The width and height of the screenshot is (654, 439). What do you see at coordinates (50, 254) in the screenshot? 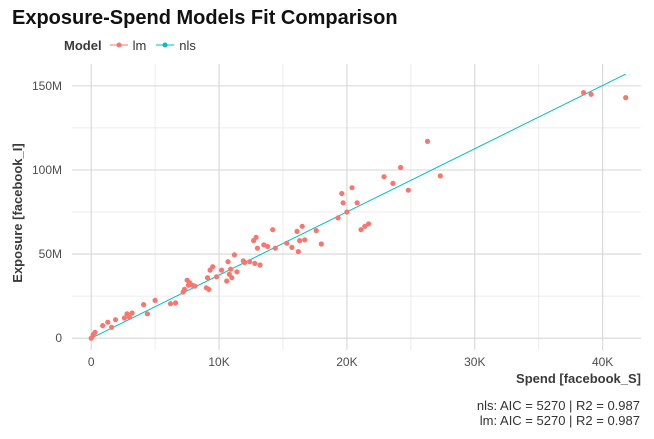
I see `y-tick-label: 50M` at bounding box center [50, 254].